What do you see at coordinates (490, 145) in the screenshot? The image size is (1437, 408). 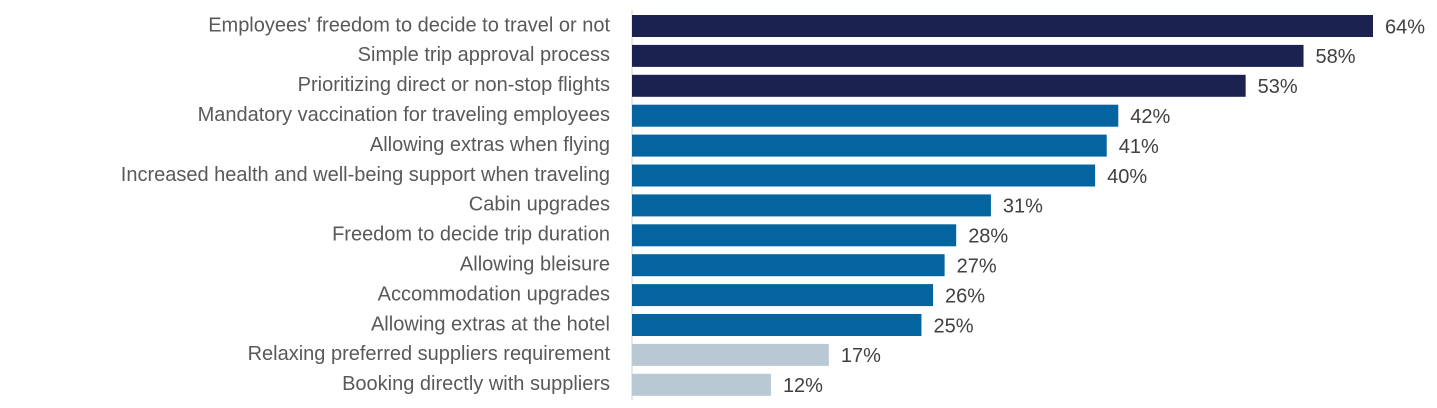 I see `category-label: Allowing extras when flying` at bounding box center [490, 145].